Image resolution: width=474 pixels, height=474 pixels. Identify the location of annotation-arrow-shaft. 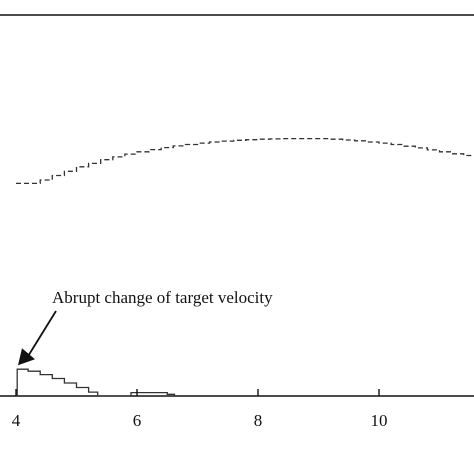
(42, 333).